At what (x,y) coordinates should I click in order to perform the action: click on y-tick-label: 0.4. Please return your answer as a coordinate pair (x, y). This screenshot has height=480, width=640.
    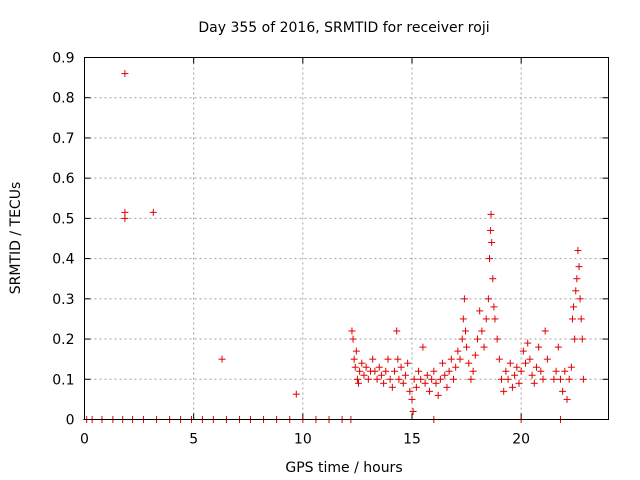
    Looking at the image, I should click on (63, 260).